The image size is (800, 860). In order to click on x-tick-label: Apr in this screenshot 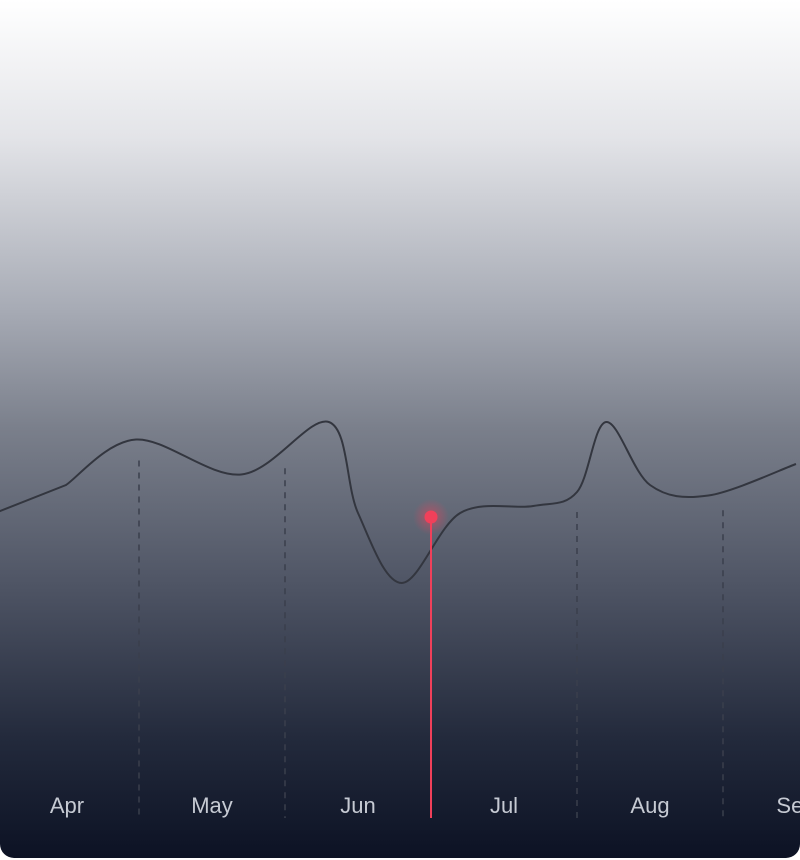, I will do `click(67, 805)`.